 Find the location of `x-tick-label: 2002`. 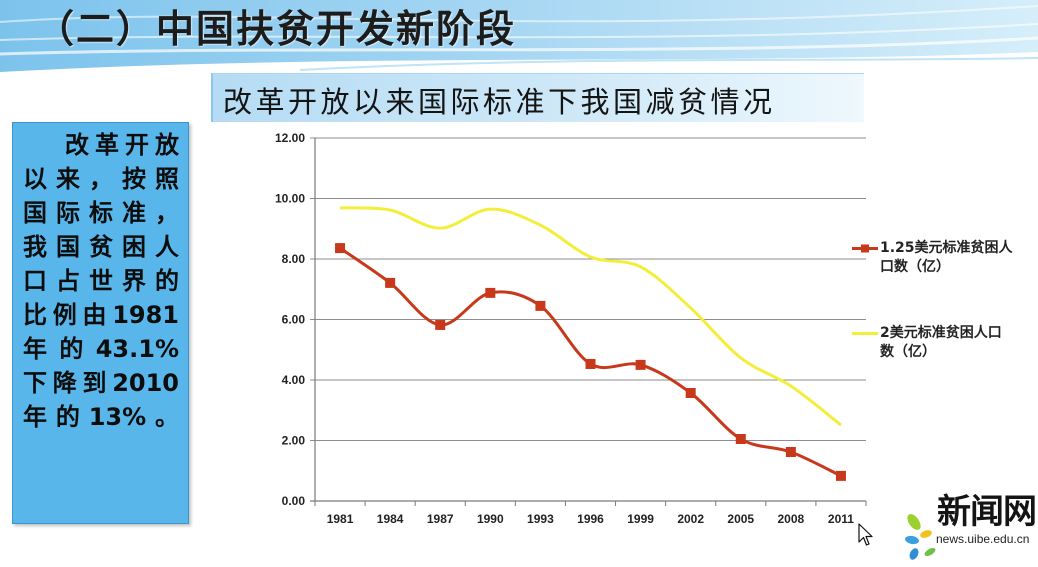

x-tick-label: 2002 is located at coordinates (690, 519).